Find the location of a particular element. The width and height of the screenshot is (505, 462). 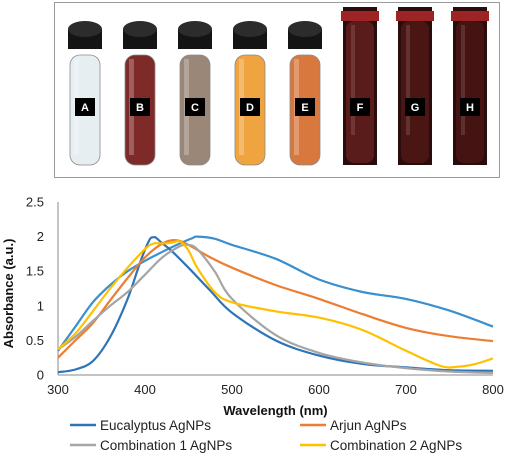

vial-d: D is located at coordinates (250, 93).